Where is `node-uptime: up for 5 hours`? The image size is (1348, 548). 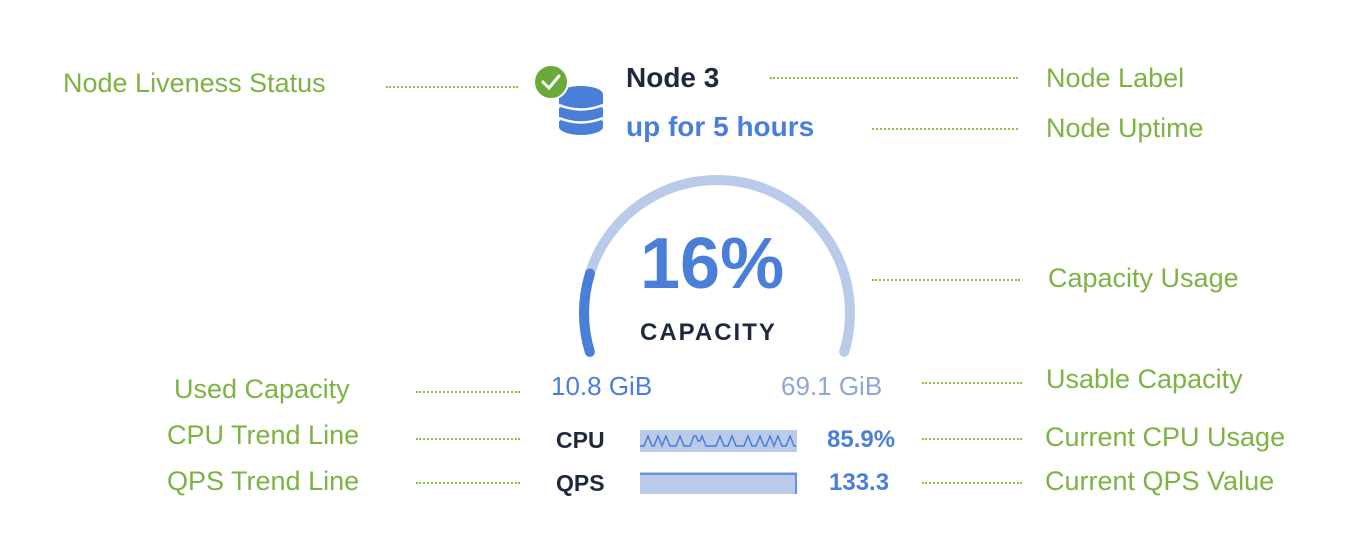 node-uptime: up for 5 hours is located at coordinates (720, 126).